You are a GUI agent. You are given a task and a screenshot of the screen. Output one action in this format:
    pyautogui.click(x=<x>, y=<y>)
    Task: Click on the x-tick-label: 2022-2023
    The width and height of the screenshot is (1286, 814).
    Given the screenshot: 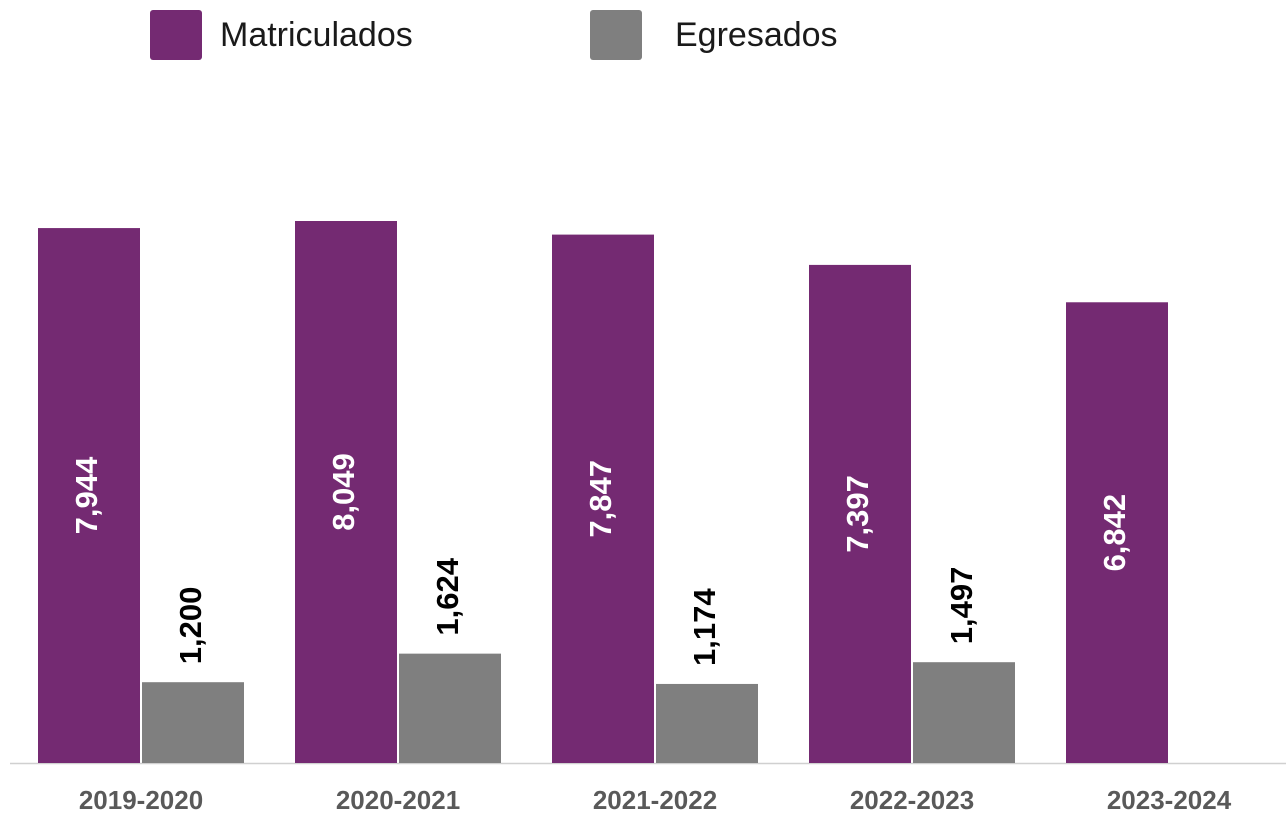 What is the action you would take?
    pyautogui.click(x=912, y=799)
    